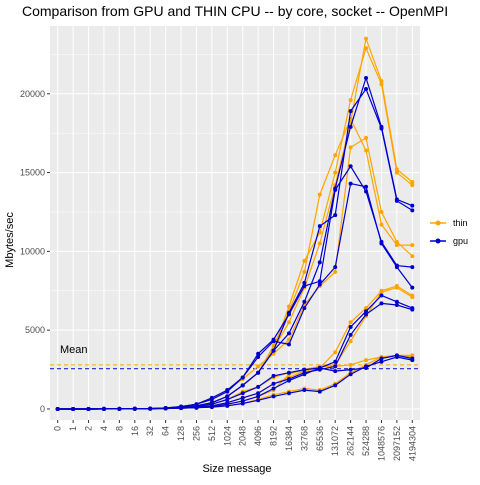 The height and width of the screenshot is (485, 480). What do you see at coordinates (74, 350) in the screenshot?
I see `mean-annotation: Mean` at bounding box center [74, 350].